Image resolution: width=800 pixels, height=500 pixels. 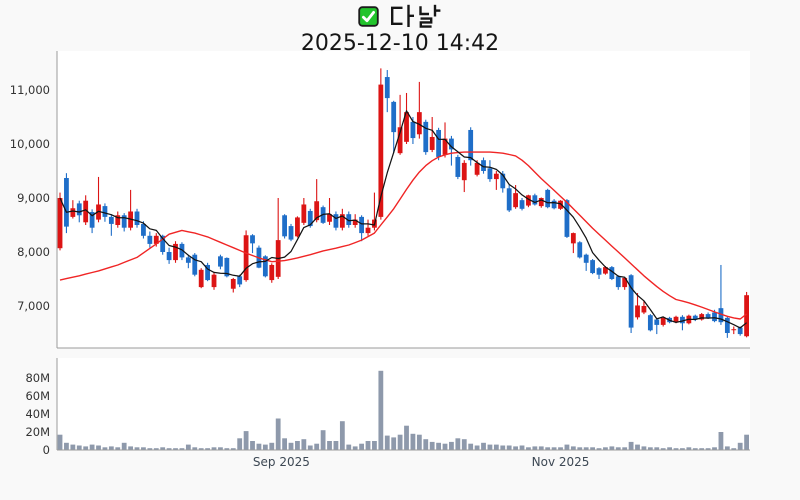 I want to click on x-axis-tick-label: Nov 2025, so click(x=561, y=462).